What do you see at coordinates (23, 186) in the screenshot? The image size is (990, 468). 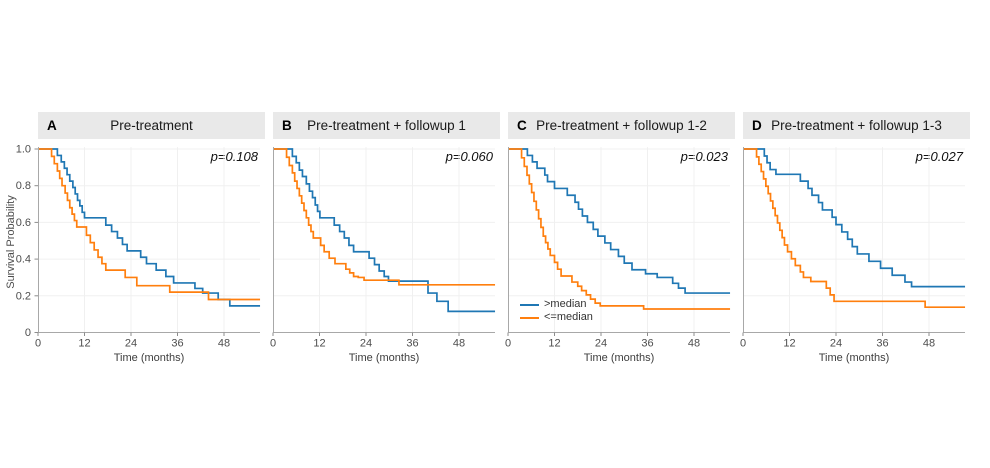 I see `svg-text: 0.8` at bounding box center [23, 186].